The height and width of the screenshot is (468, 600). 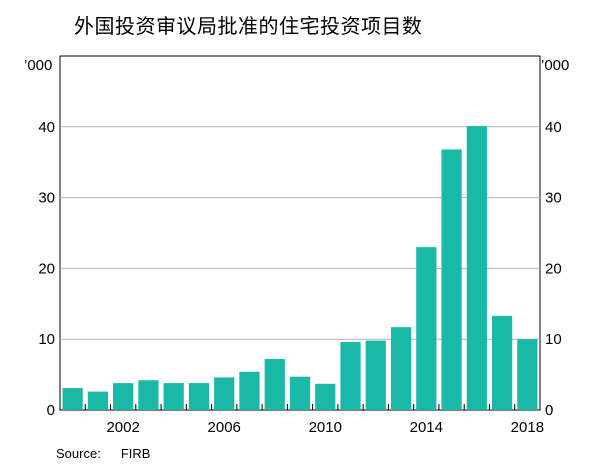 I want to click on x-tick-label: 2006, so click(x=224, y=427).